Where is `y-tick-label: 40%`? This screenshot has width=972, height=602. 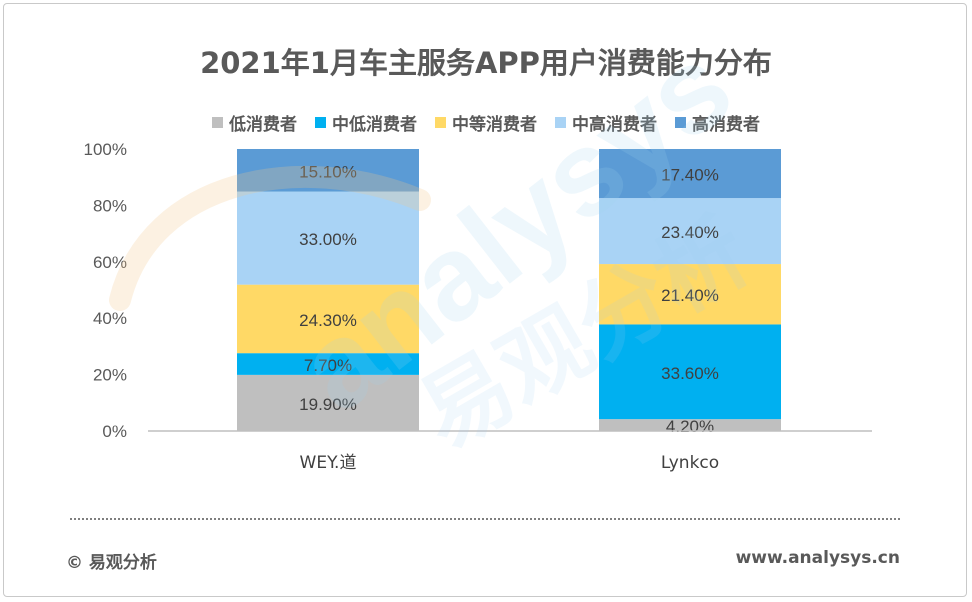
y-tick-label: 40% is located at coordinates (110, 318).